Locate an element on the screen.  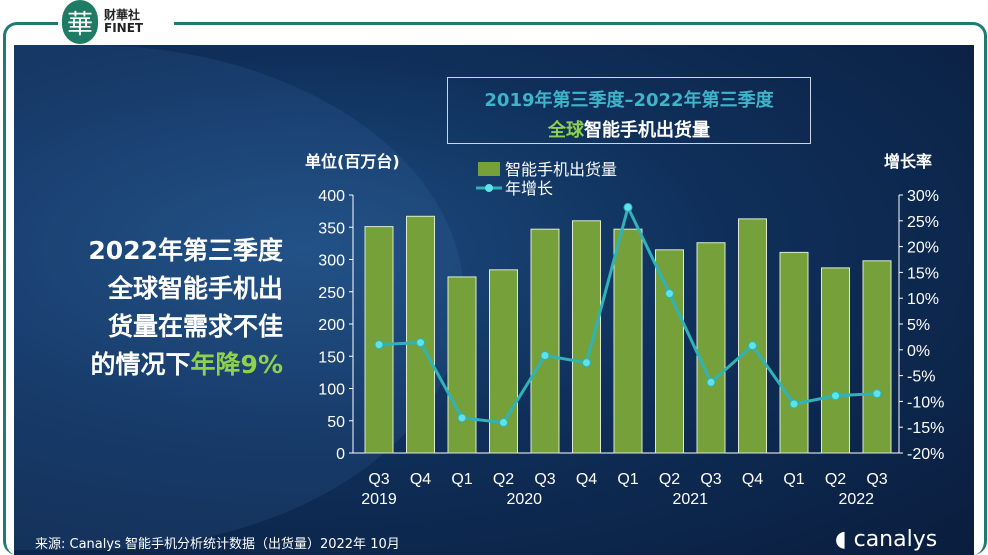
headline-line: 2022年第三季度 is located at coordinates (185, 250).